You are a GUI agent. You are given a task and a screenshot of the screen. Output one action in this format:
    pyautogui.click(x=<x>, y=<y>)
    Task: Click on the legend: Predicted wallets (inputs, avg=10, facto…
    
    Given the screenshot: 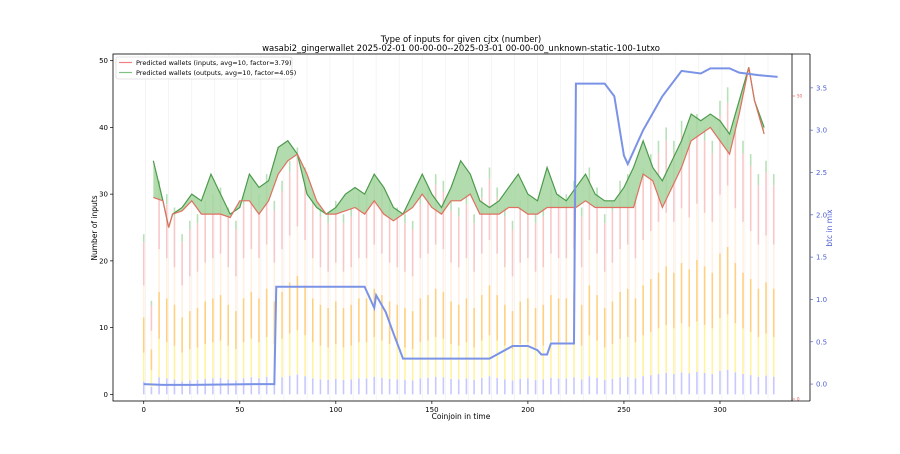 What is the action you would take?
    pyautogui.click(x=205, y=68)
    